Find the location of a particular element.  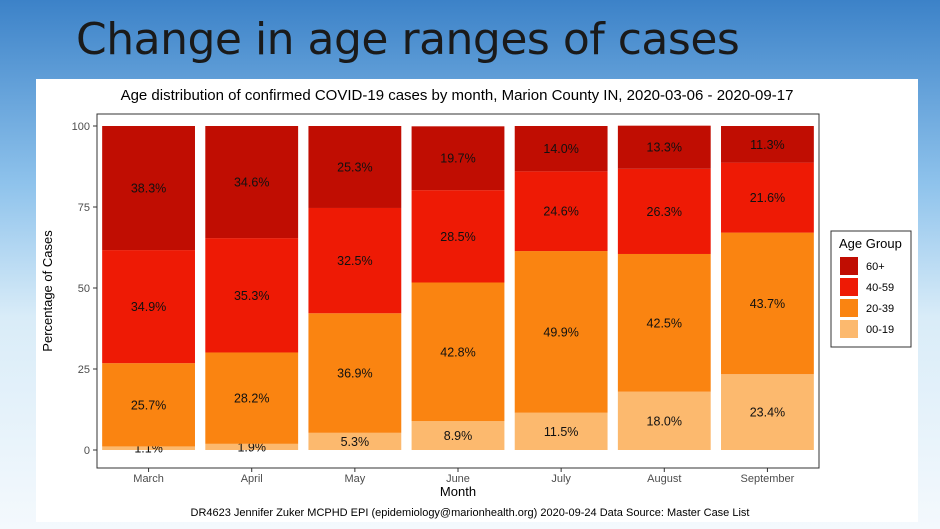

bar-segment-20-39-April is located at coordinates (252, 398).